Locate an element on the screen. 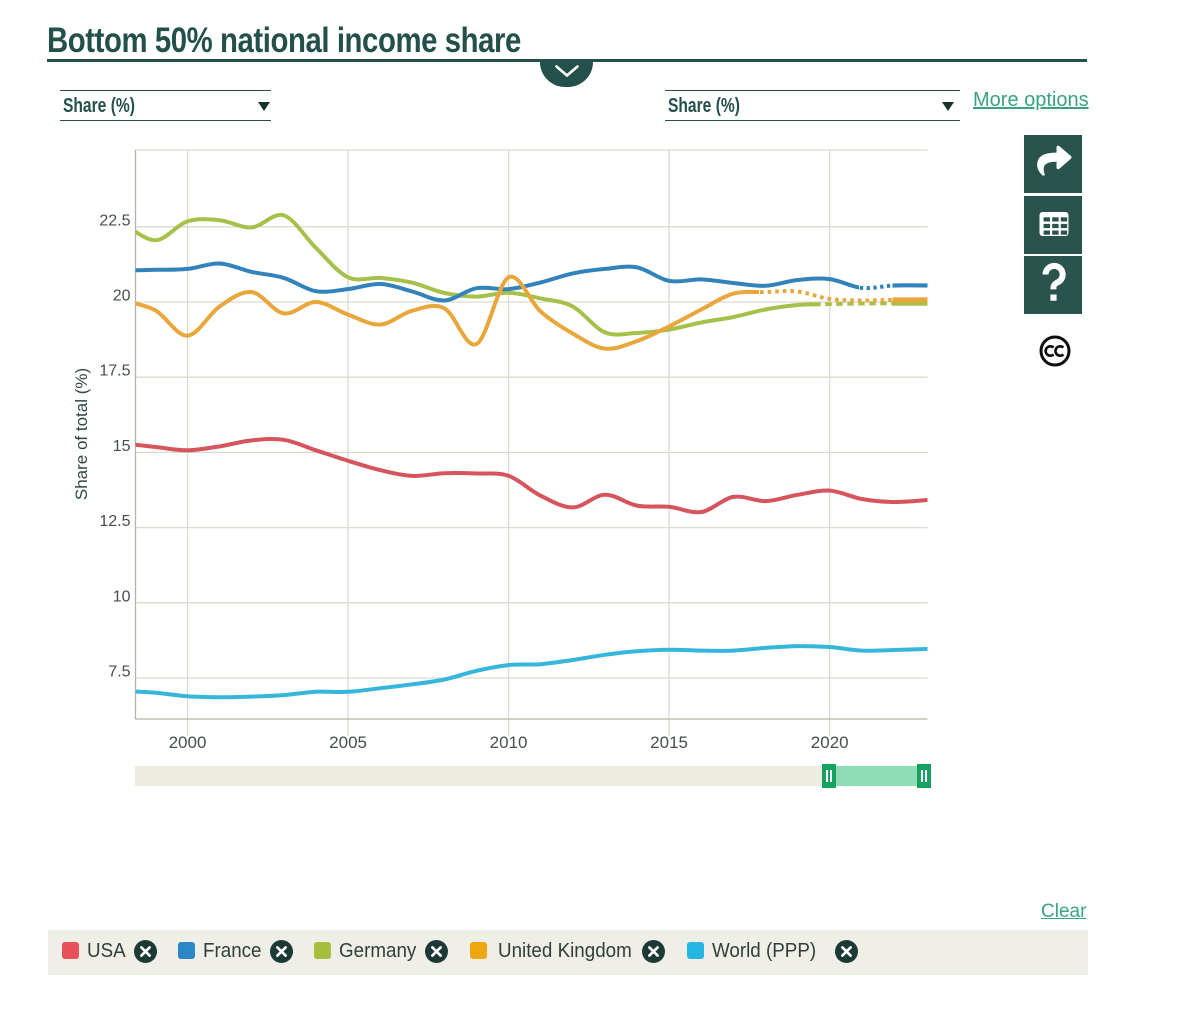 The image size is (1179, 1029). svg-text: 2020 is located at coordinates (830, 742).